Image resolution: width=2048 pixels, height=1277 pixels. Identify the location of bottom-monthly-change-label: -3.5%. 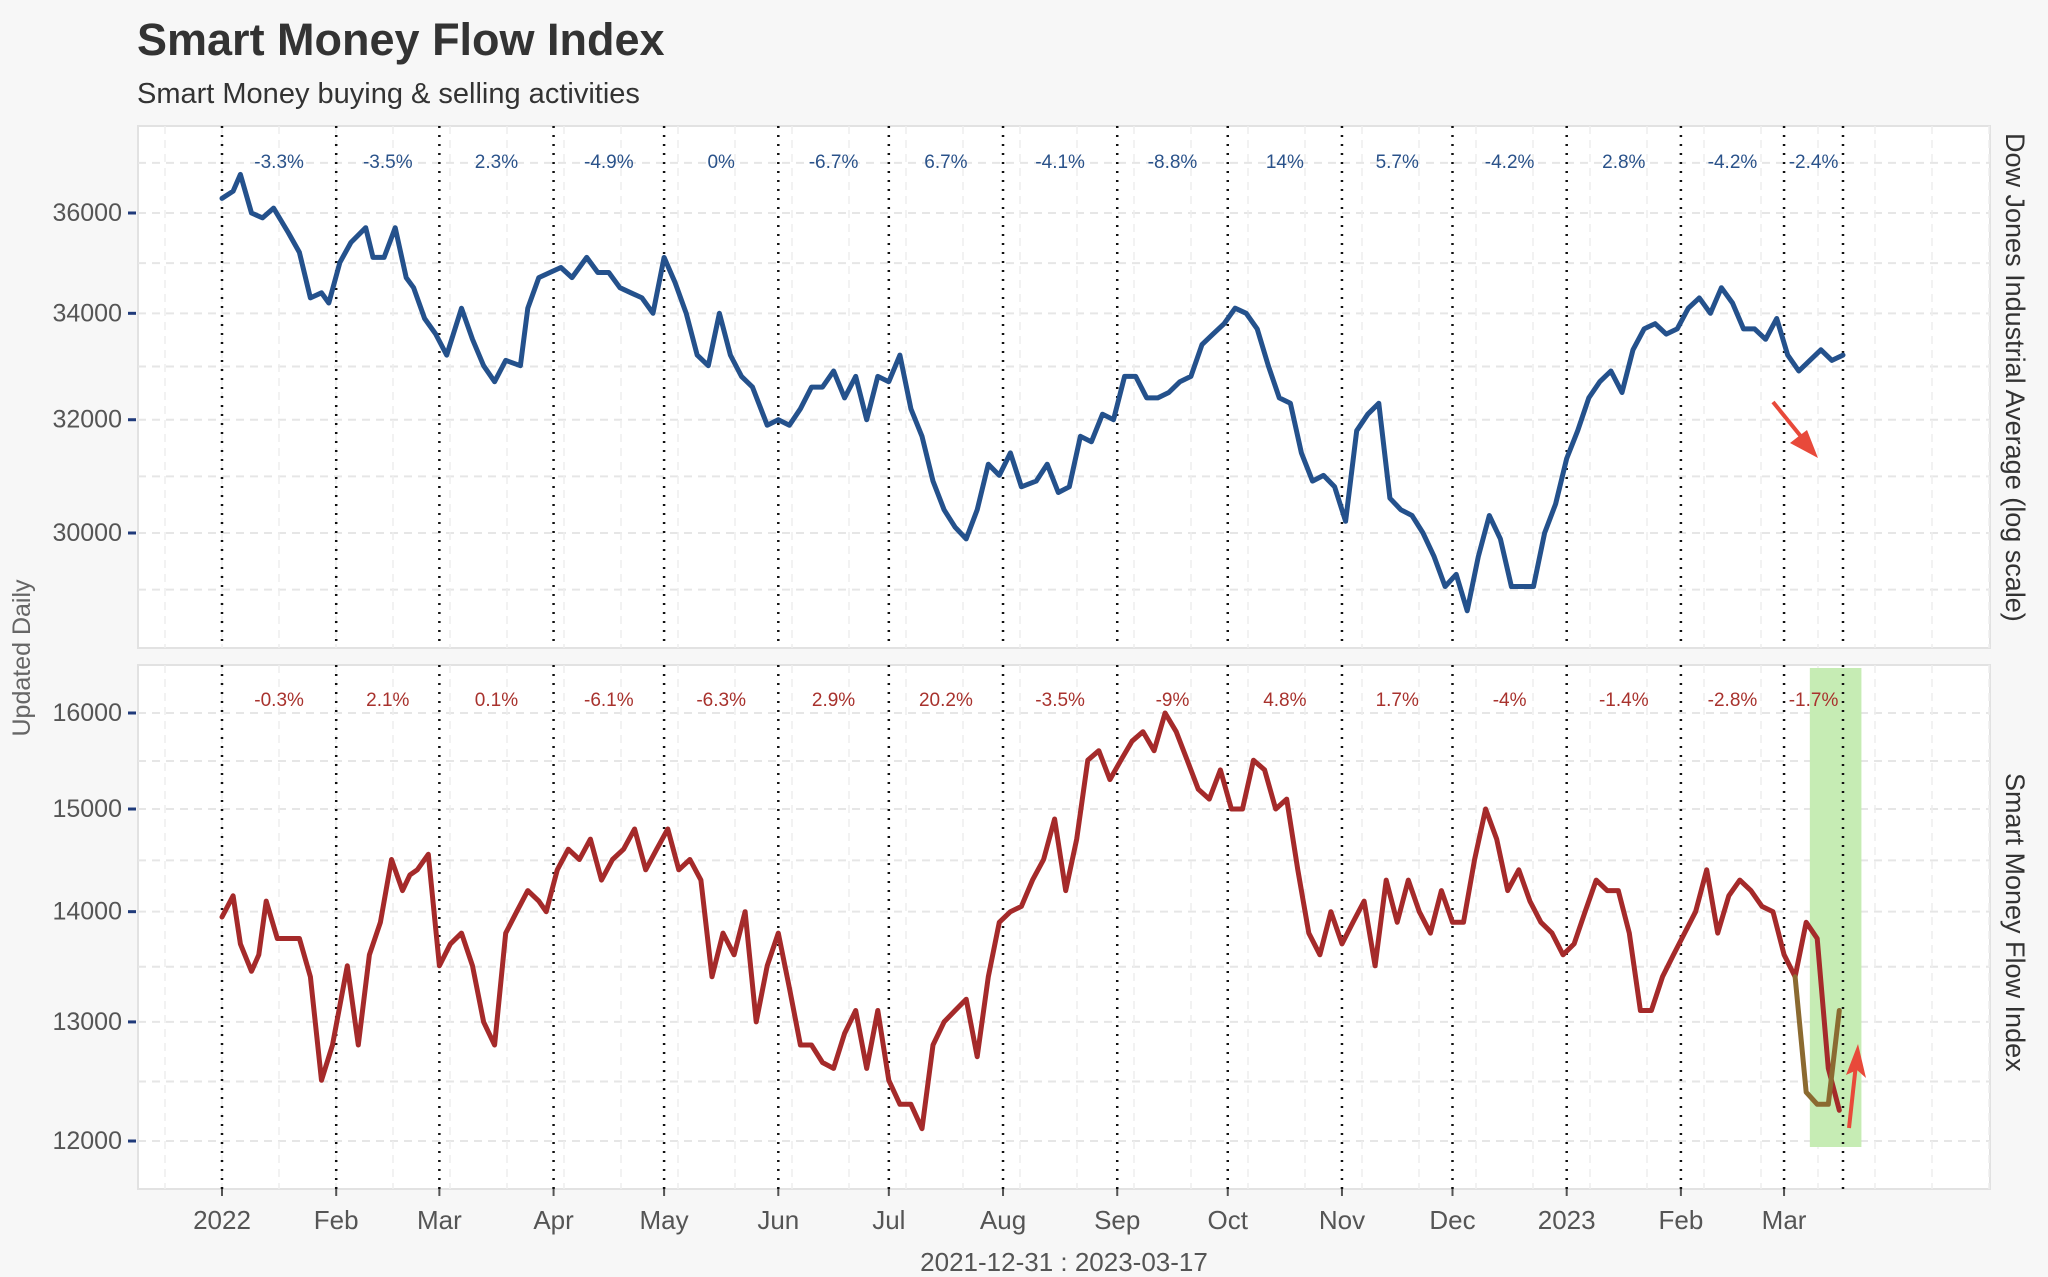
(1060, 700).